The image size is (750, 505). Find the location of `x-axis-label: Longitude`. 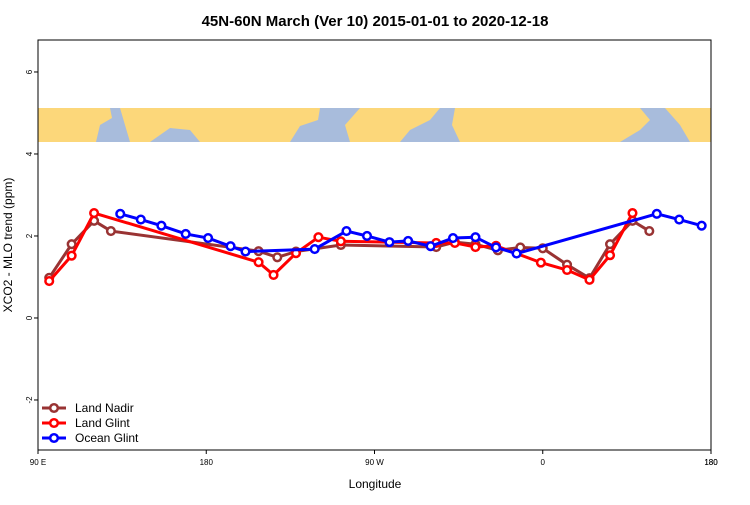

x-axis-label: Longitude is located at coordinates (375, 484).